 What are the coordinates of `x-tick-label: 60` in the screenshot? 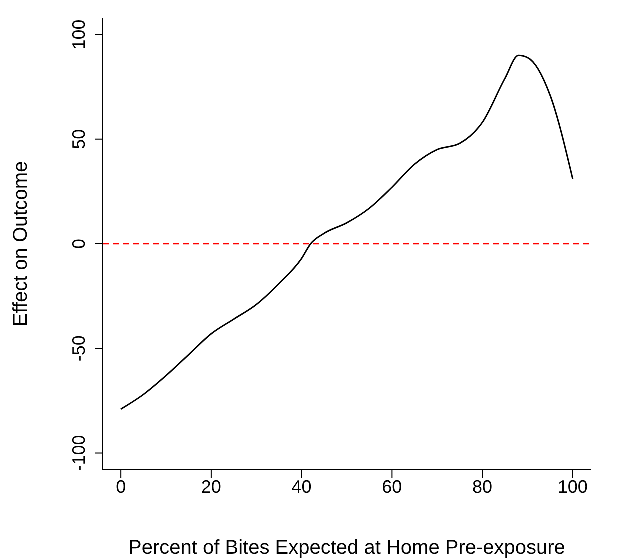 It's located at (392, 486).